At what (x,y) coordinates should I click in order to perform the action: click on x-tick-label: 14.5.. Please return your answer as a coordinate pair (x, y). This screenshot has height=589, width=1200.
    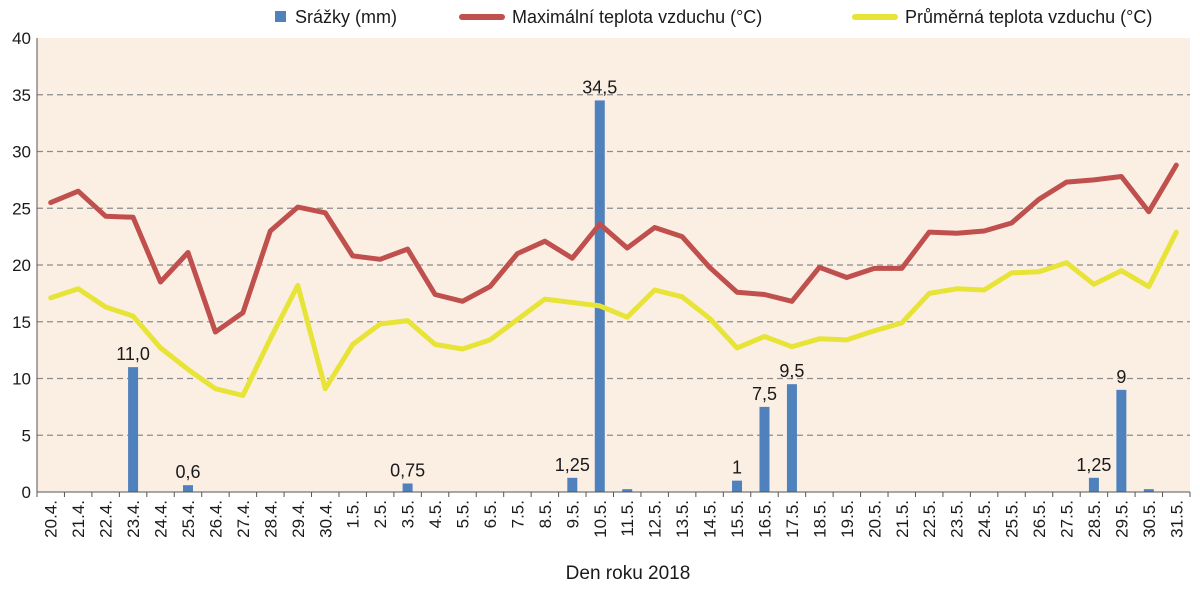
    Looking at the image, I should click on (710, 519).